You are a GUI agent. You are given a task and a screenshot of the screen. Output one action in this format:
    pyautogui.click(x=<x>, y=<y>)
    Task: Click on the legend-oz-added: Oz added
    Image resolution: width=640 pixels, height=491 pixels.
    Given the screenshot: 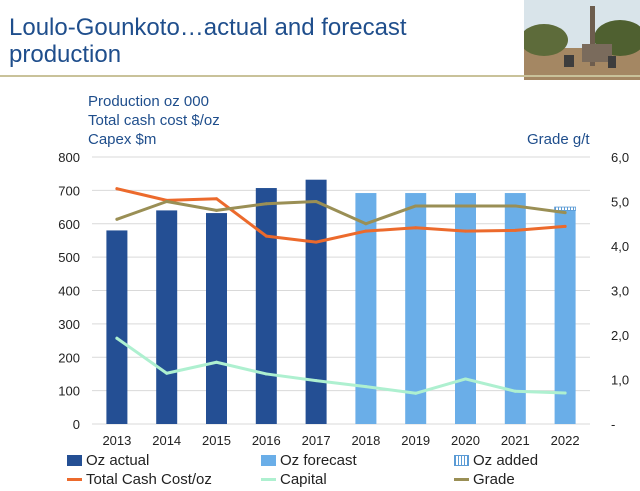 What is the action you would take?
    pyautogui.click(x=496, y=460)
    